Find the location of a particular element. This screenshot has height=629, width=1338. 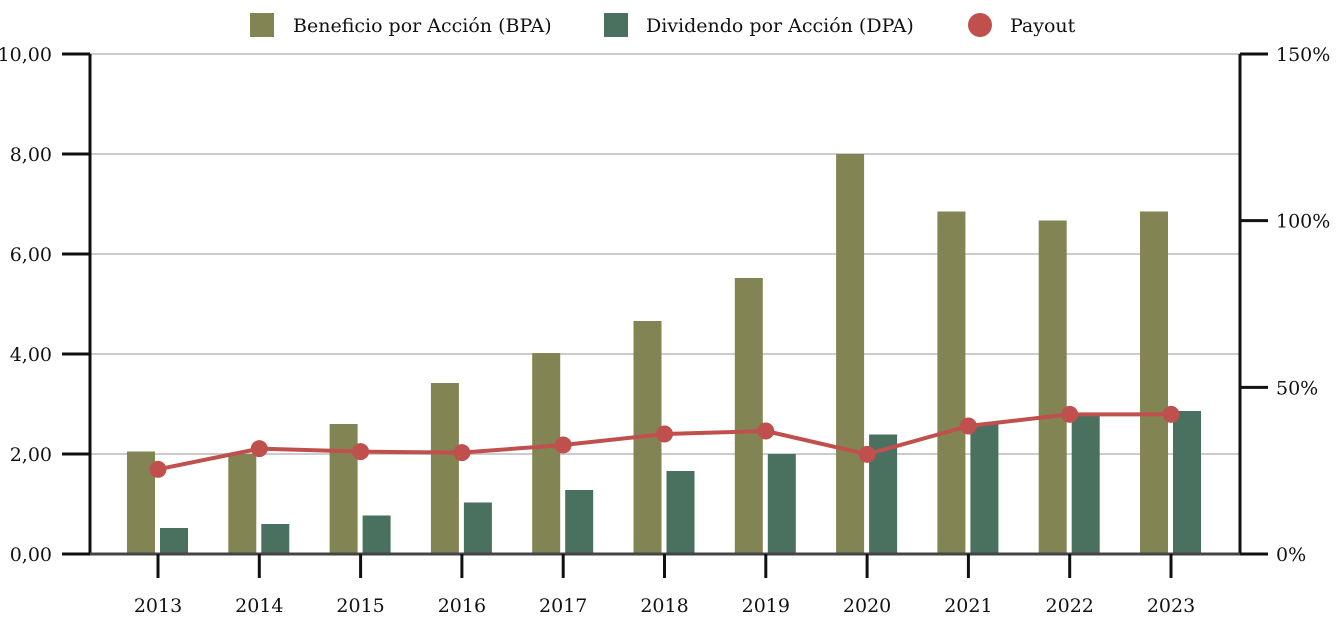

payout-point-2019 is located at coordinates (766, 431).